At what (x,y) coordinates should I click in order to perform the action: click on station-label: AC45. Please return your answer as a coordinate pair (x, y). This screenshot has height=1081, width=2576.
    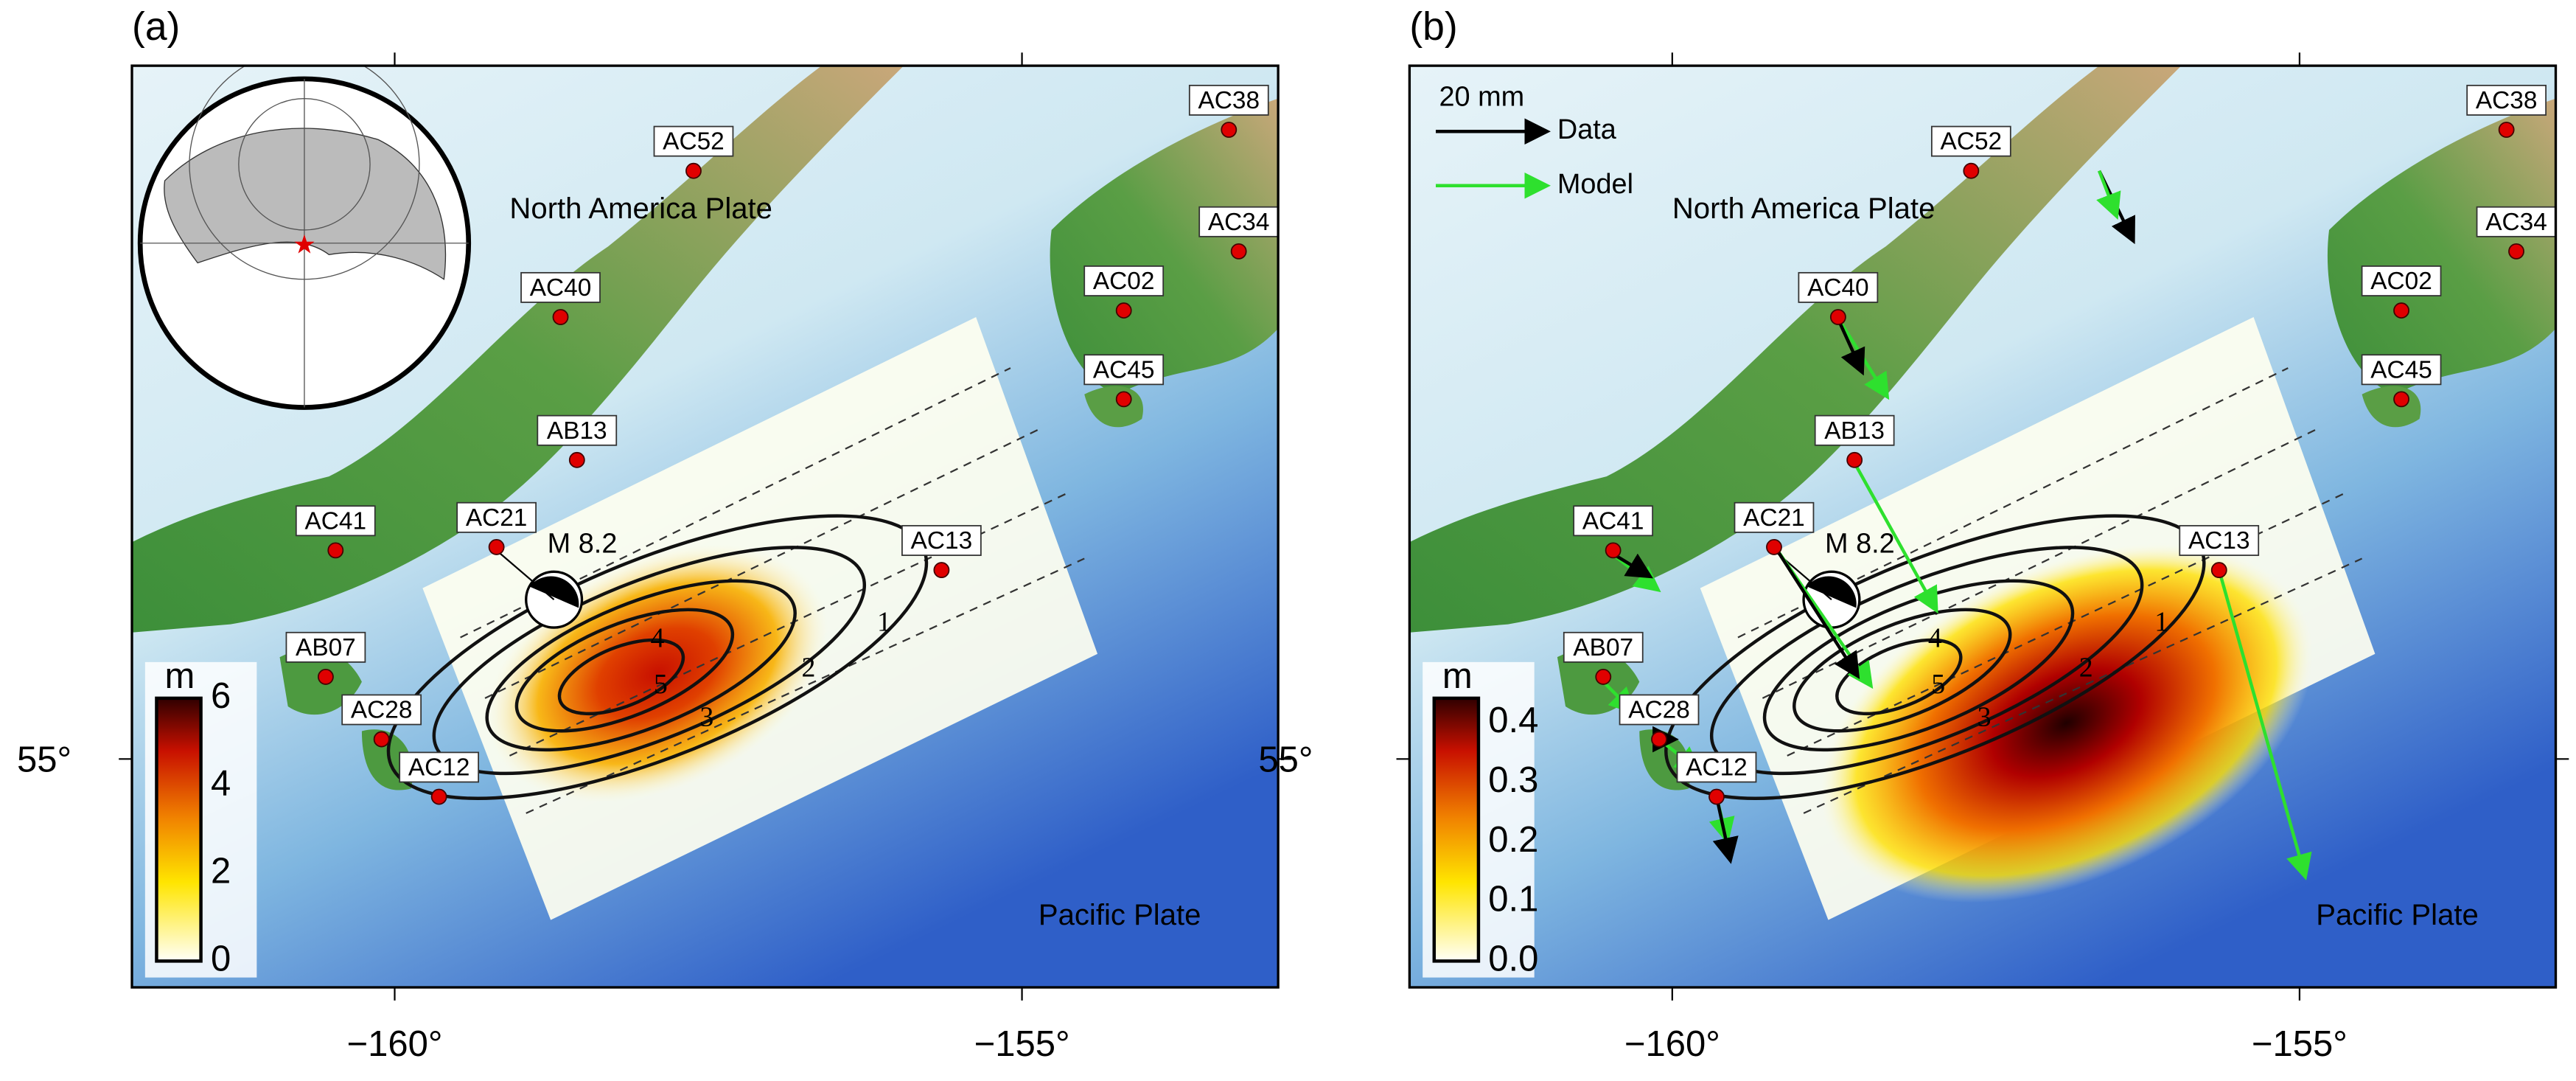
    Looking at the image, I should click on (2401, 370).